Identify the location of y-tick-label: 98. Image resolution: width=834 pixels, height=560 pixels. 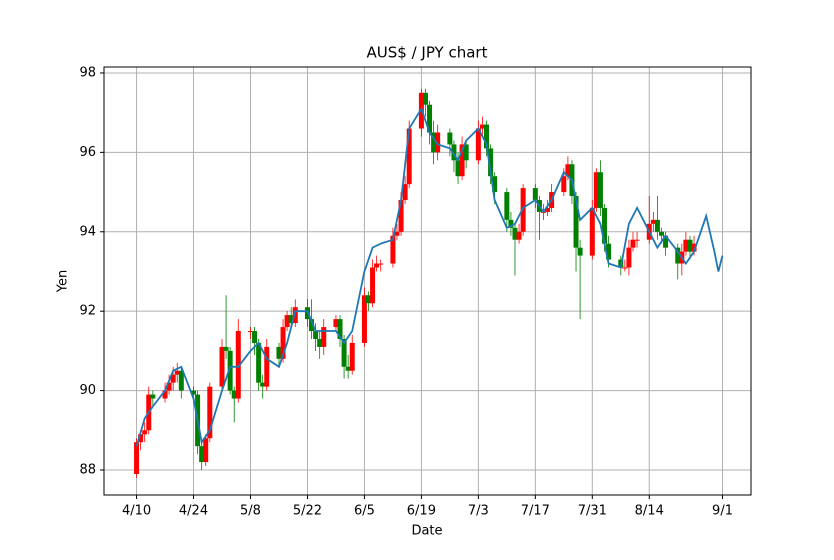
(87, 72).